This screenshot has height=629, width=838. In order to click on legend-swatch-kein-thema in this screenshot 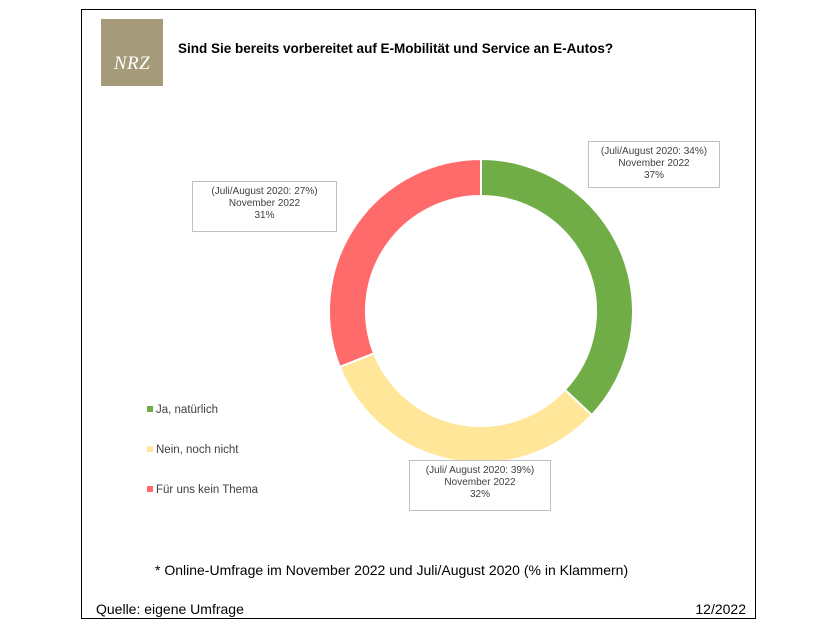, I will do `click(150, 488)`.